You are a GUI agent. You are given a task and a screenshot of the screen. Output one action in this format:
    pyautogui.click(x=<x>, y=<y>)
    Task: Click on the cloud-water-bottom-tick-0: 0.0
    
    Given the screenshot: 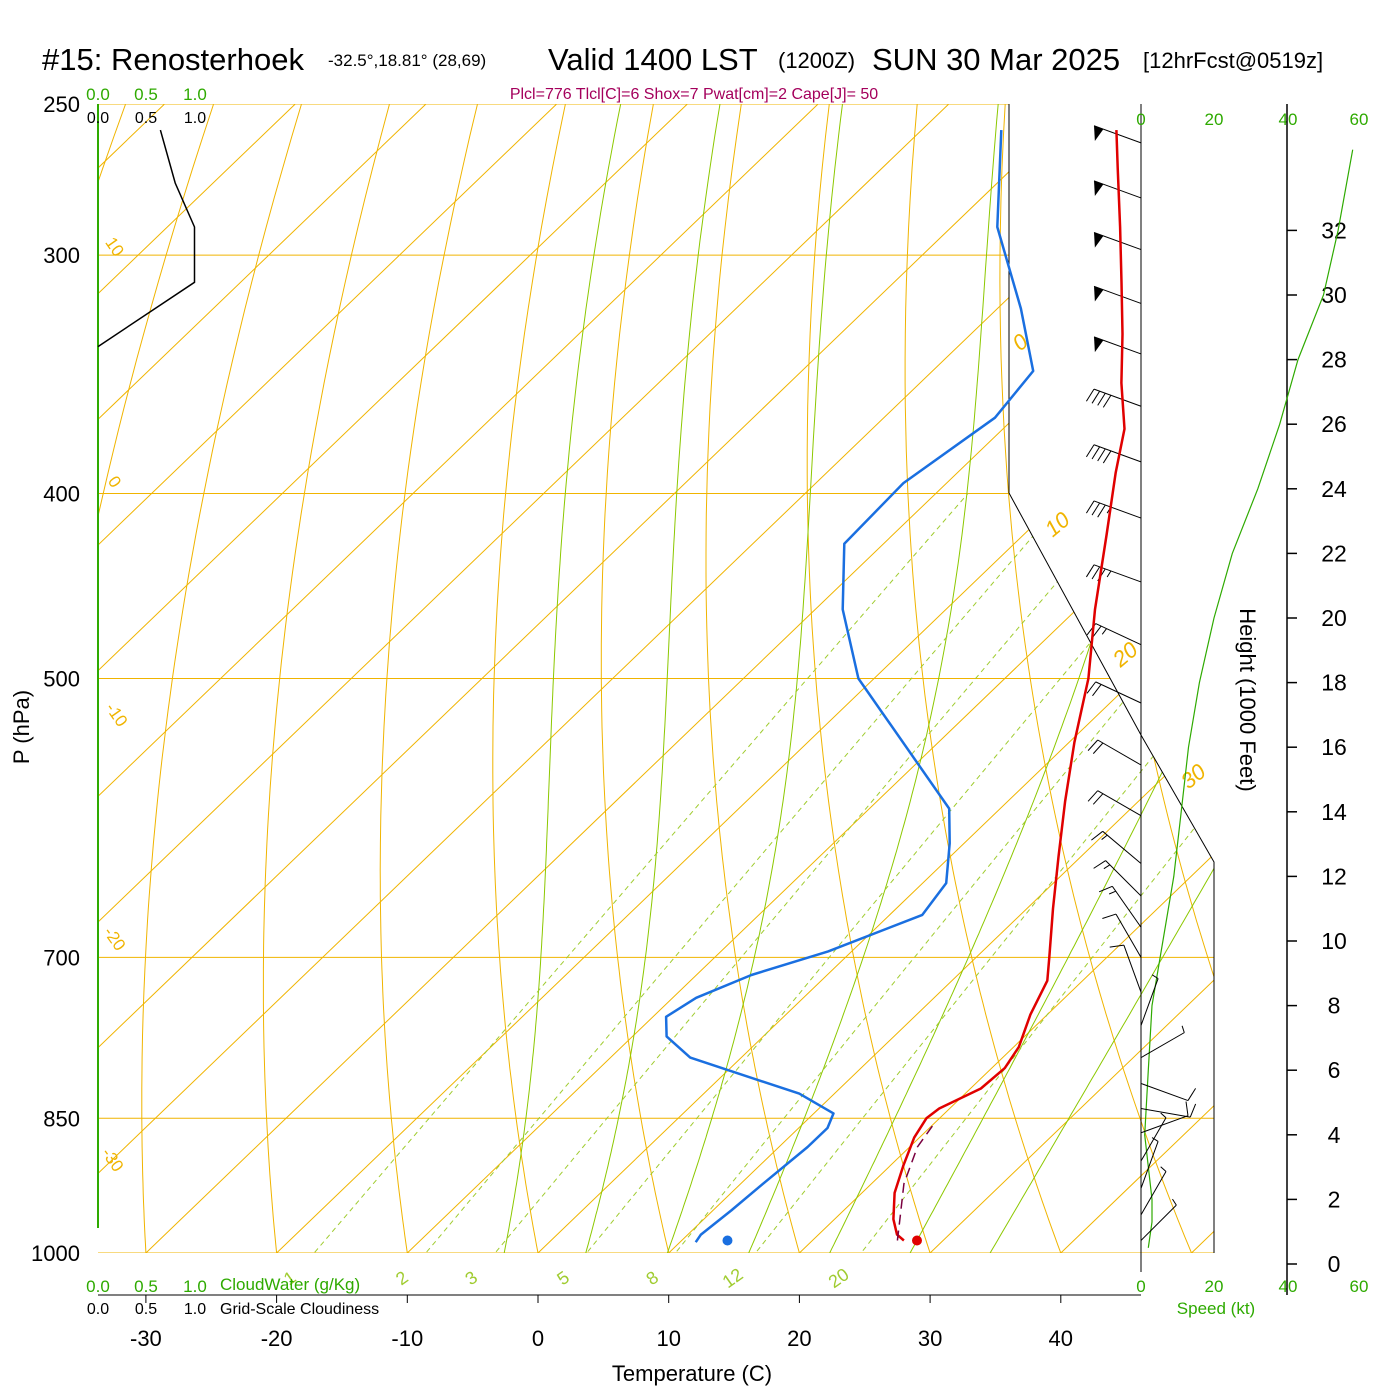 What is the action you would take?
    pyautogui.click(x=98, y=1286)
    